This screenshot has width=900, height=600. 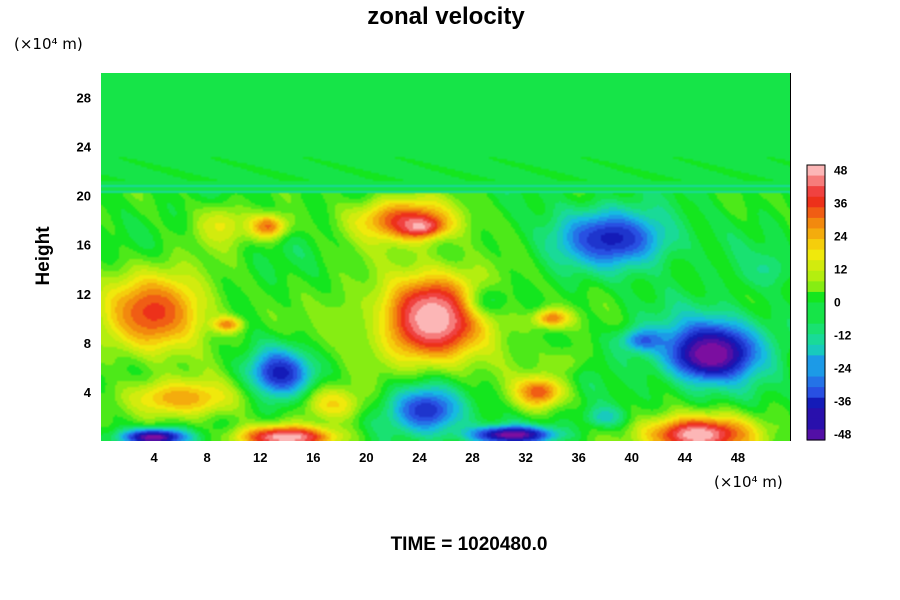 What do you see at coordinates (87, 343) in the screenshot?
I see `y-tick-label: 8` at bounding box center [87, 343].